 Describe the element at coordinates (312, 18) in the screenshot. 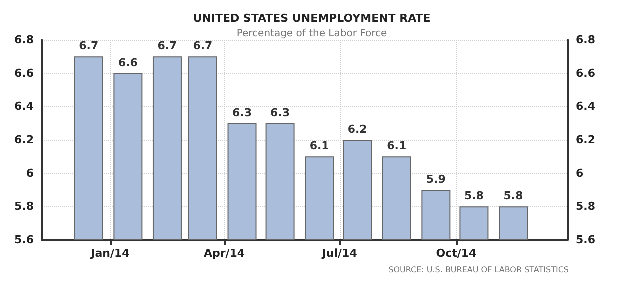

I see `chart-title: UNITED STATES UNEMPLOYMENT RATE` at that location.